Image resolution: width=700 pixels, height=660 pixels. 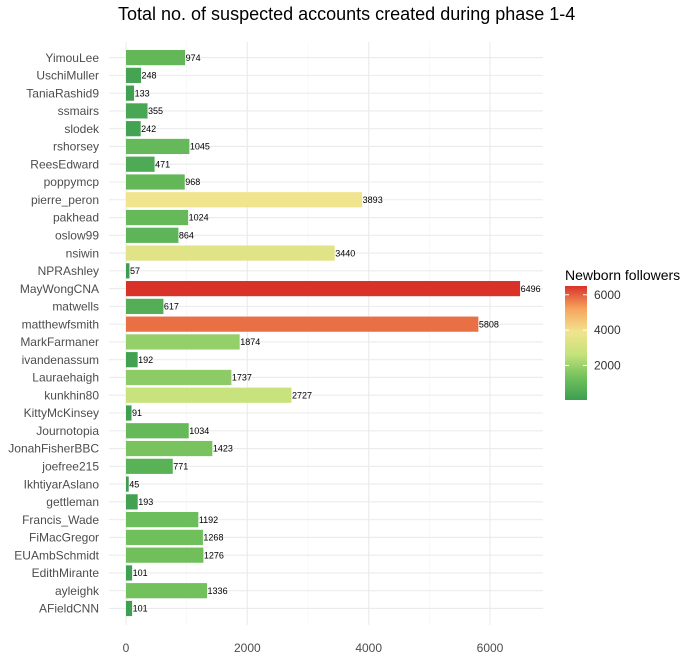 I want to click on category-label: ivandenassum, so click(x=60, y=360).